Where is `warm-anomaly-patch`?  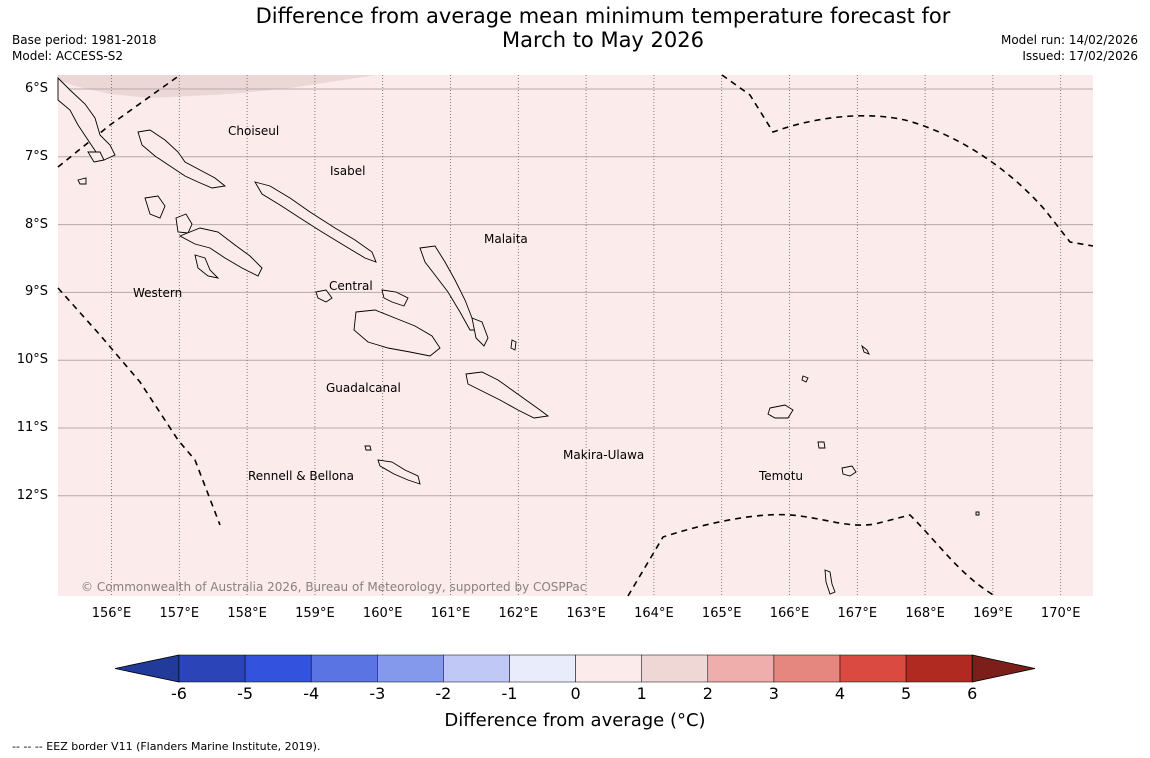 warm-anomaly-patch is located at coordinates (217, 86).